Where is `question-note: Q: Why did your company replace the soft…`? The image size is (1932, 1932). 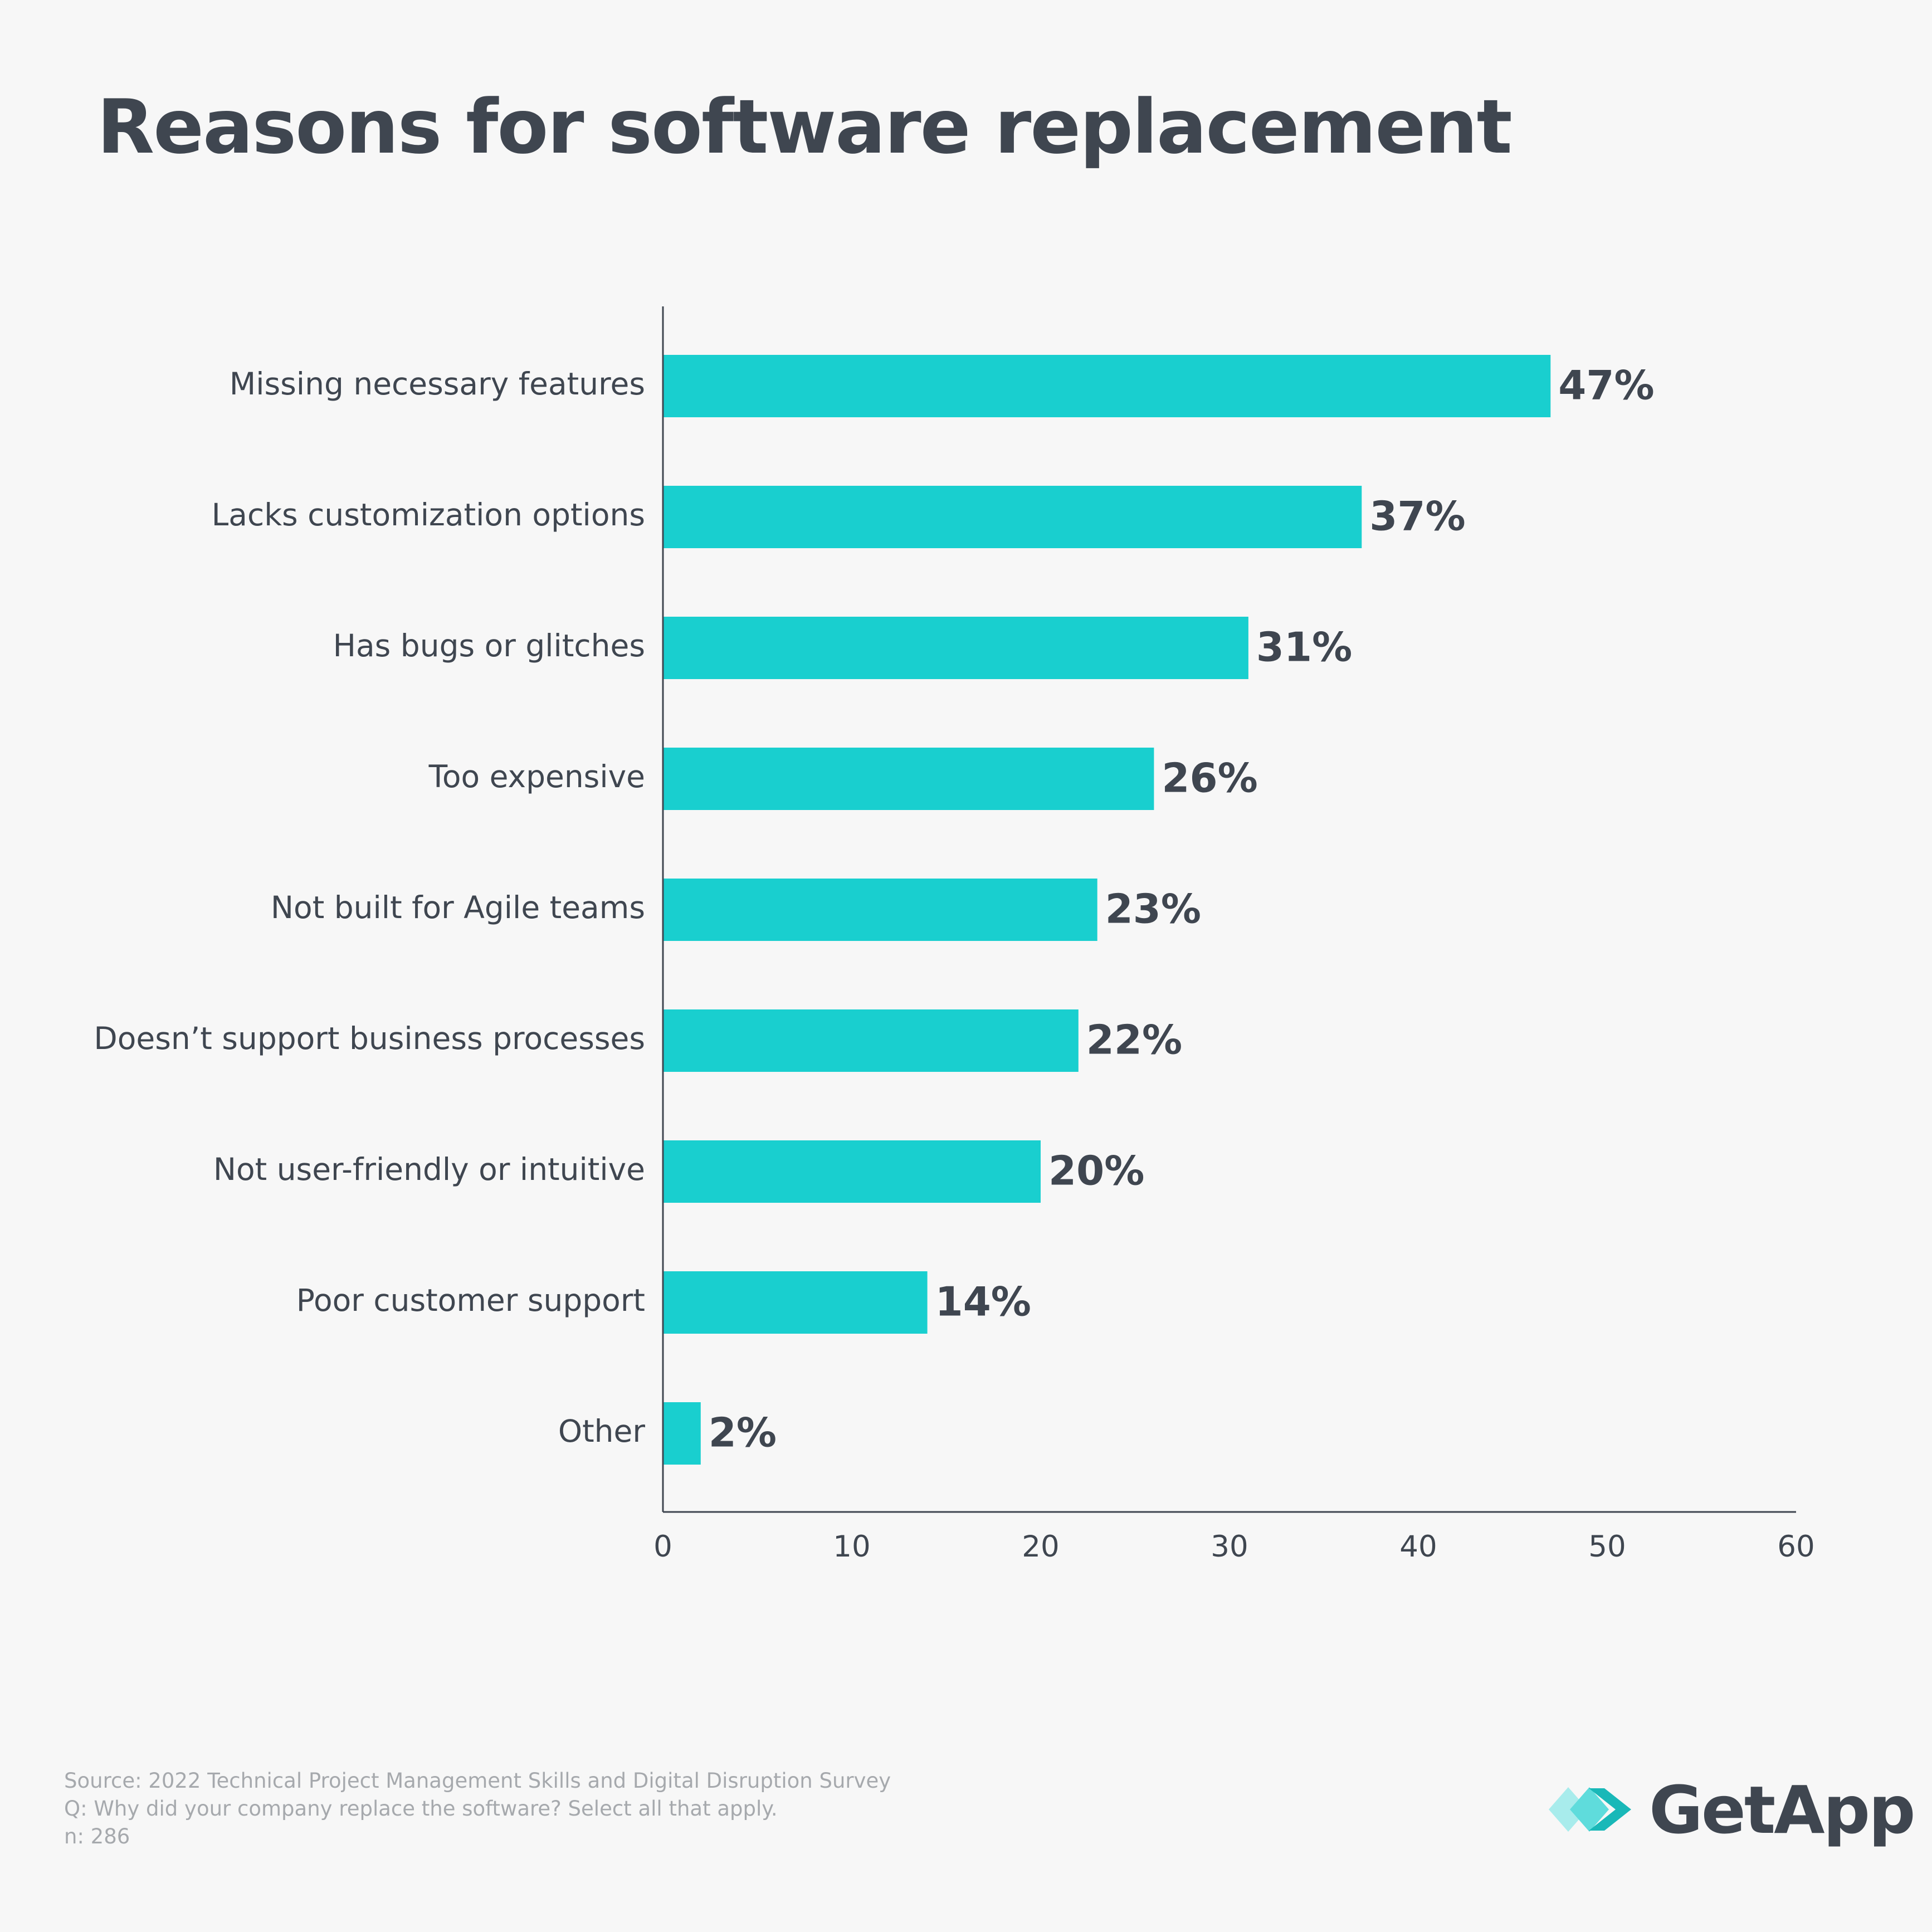 question-note: Q: Why did your company replace the soft… is located at coordinates (421, 1809).